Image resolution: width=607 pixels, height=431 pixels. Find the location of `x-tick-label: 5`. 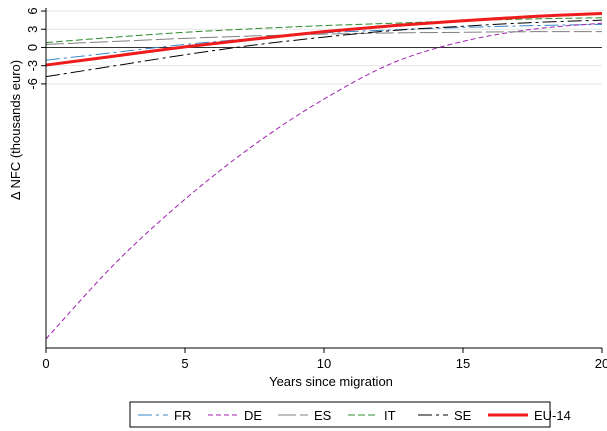

x-tick-label: 5 is located at coordinates (184, 363).